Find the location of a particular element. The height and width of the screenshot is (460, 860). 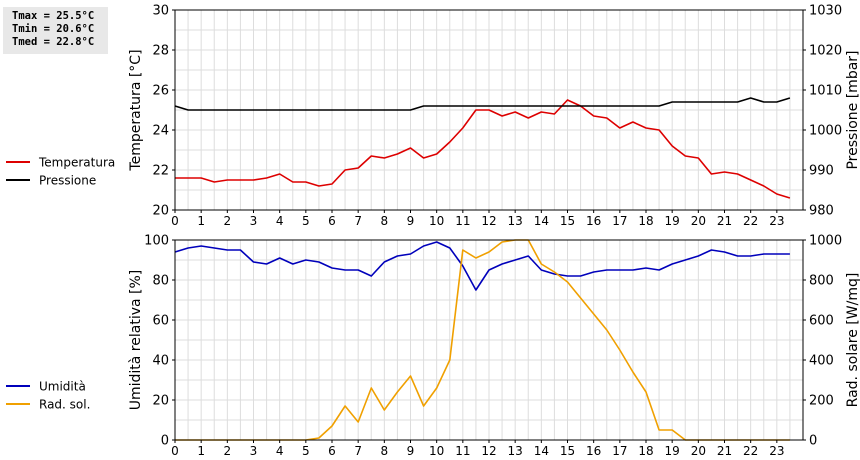

y-tick-label-right: 800 is located at coordinates (821, 281).